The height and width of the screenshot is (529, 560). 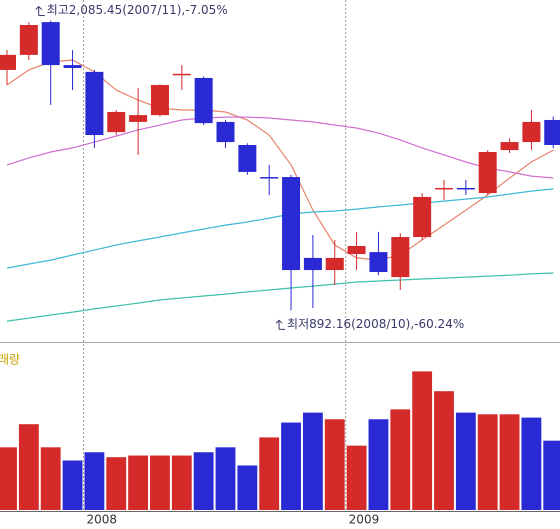 What do you see at coordinates (101, 520) in the screenshot?
I see `x-tick-label: 2008` at bounding box center [101, 520].